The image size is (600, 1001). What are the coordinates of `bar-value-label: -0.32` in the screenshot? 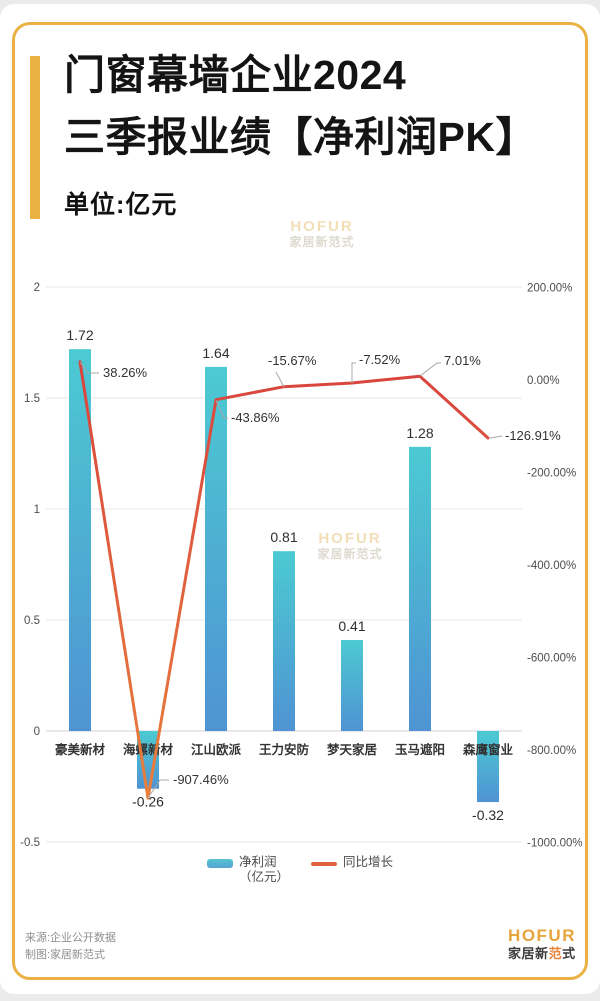 It's located at (488, 815).